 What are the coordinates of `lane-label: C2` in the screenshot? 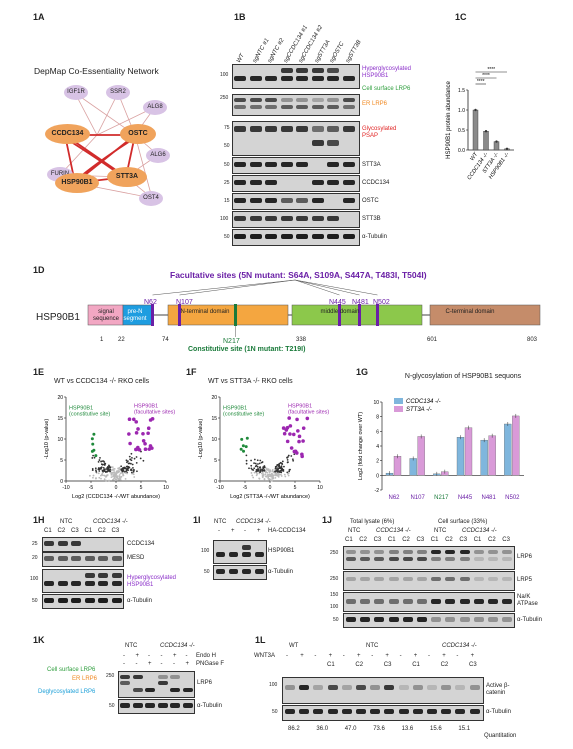 It's located at (102, 531).